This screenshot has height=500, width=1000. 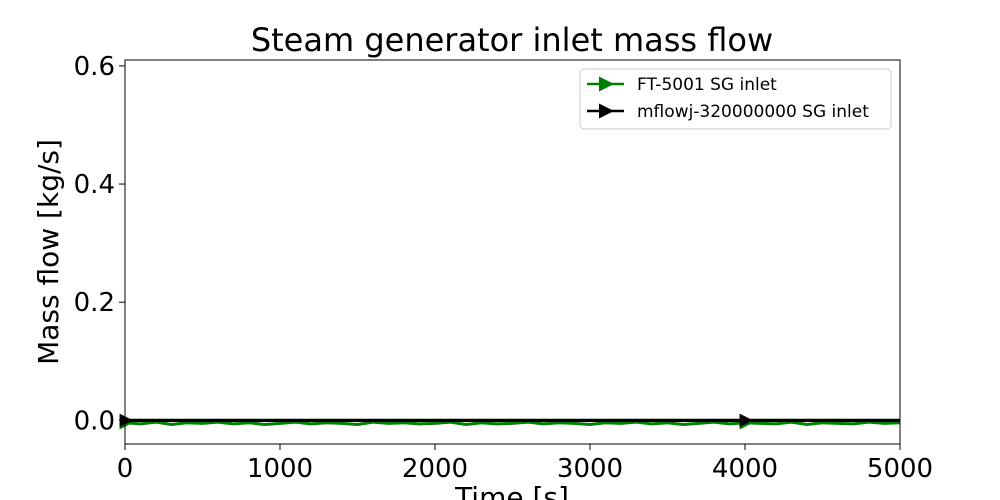 What do you see at coordinates (753, 112) in the screenshot?
I see `legend-label-2: mflowj-320000000 SG inlet` at bounding box center [753, 112].